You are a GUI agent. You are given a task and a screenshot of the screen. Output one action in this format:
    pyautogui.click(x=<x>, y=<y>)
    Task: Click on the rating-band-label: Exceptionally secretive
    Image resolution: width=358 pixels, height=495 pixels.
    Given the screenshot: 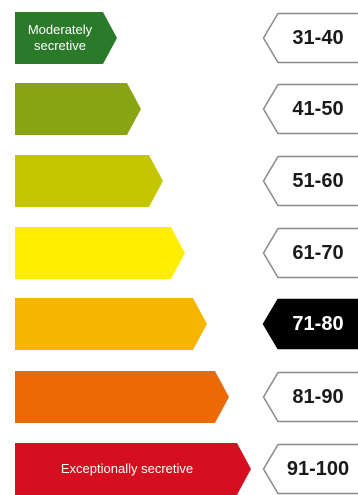 What is the action you would take?
    pyautogui.click(x=127, y=469)
    